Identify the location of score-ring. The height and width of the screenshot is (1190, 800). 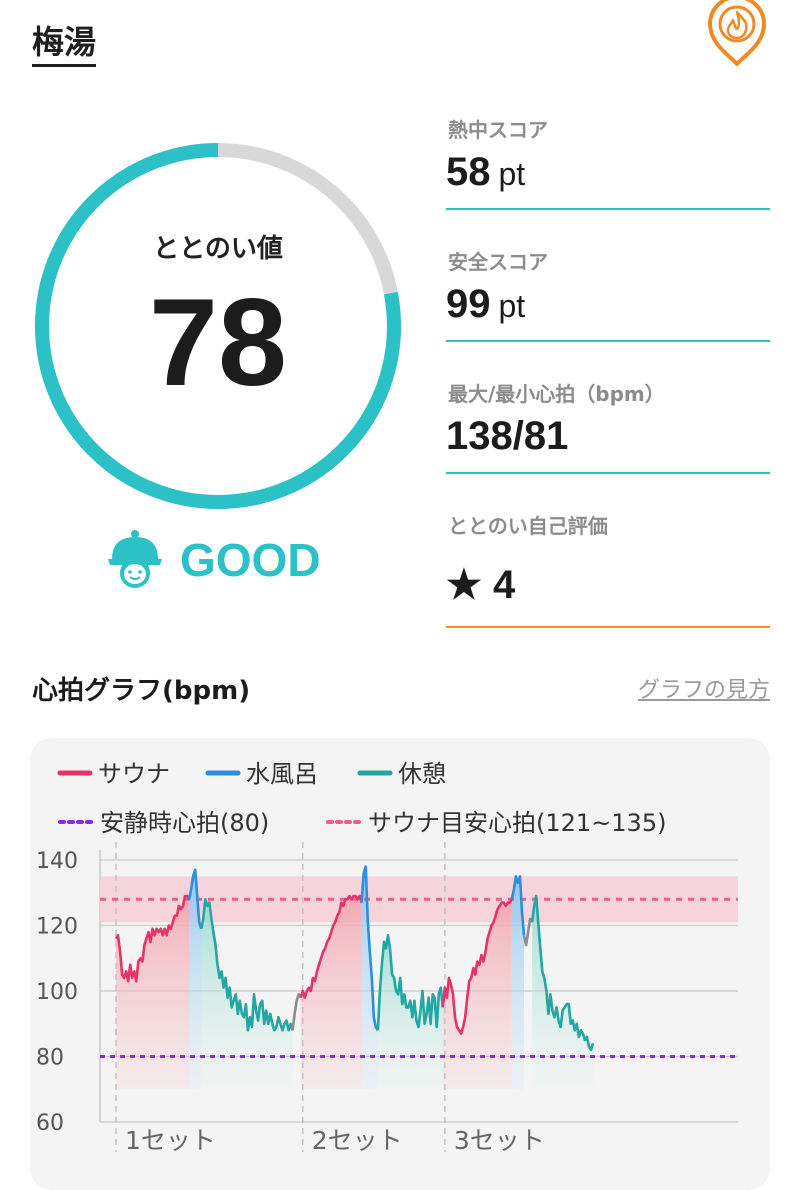
(218, 326).